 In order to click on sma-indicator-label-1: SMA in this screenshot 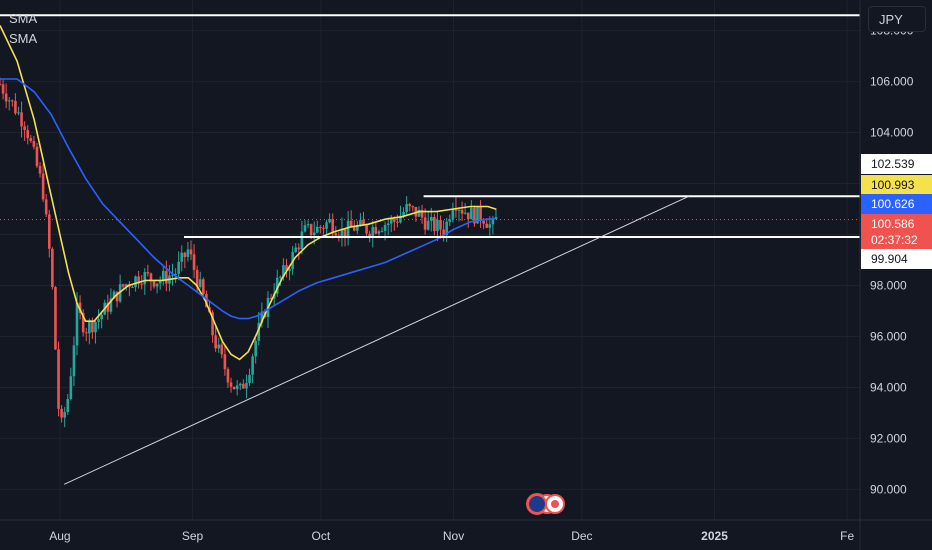, I will do `click(23, 18)`.